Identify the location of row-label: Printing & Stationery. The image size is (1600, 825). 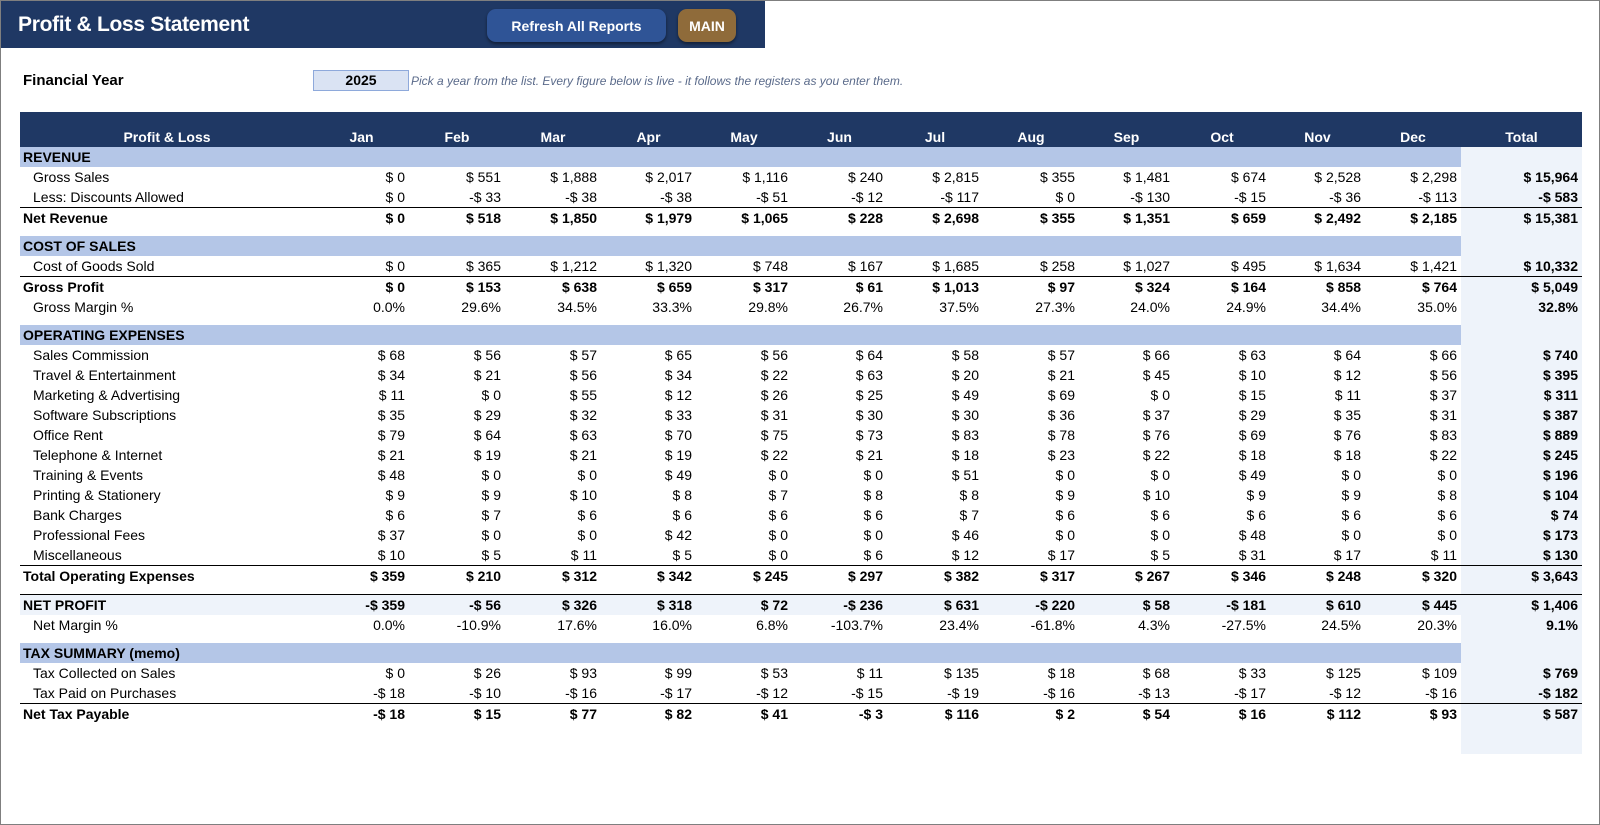
(97, 495).